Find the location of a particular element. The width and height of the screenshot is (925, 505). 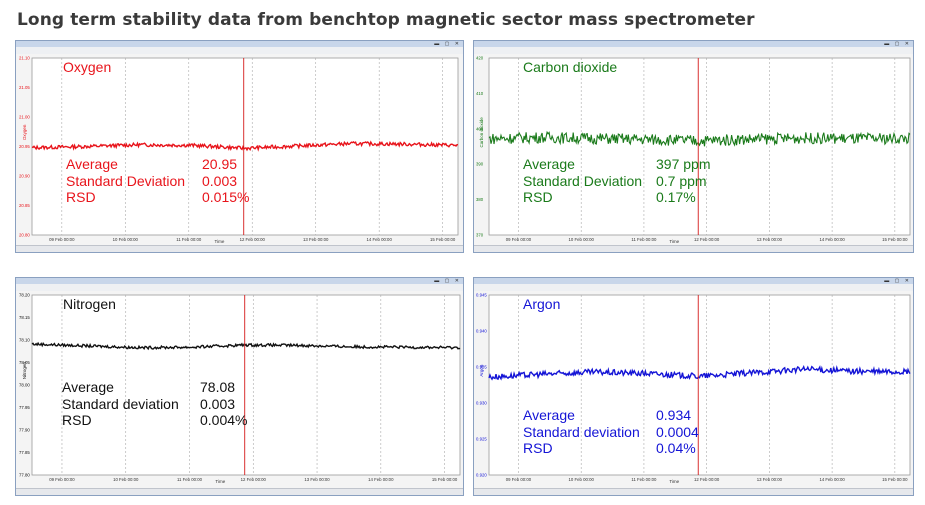

y-tick-label: 77.85 is located at coordinates (24, 452).